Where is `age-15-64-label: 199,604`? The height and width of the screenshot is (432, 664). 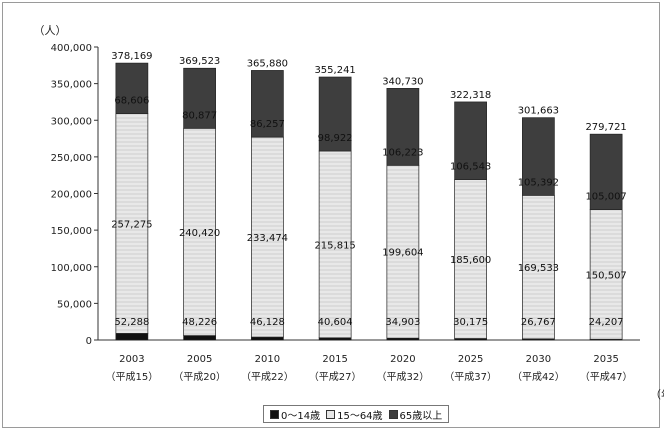 age-15-64-label: 199,604 is located at coordinates (402, 253).